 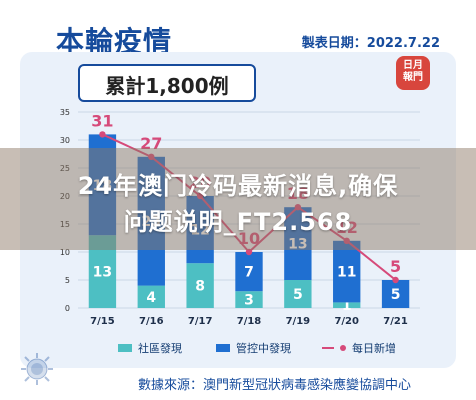 I want to click on bar-label-controlled: 11, so click(x=346, y=273).